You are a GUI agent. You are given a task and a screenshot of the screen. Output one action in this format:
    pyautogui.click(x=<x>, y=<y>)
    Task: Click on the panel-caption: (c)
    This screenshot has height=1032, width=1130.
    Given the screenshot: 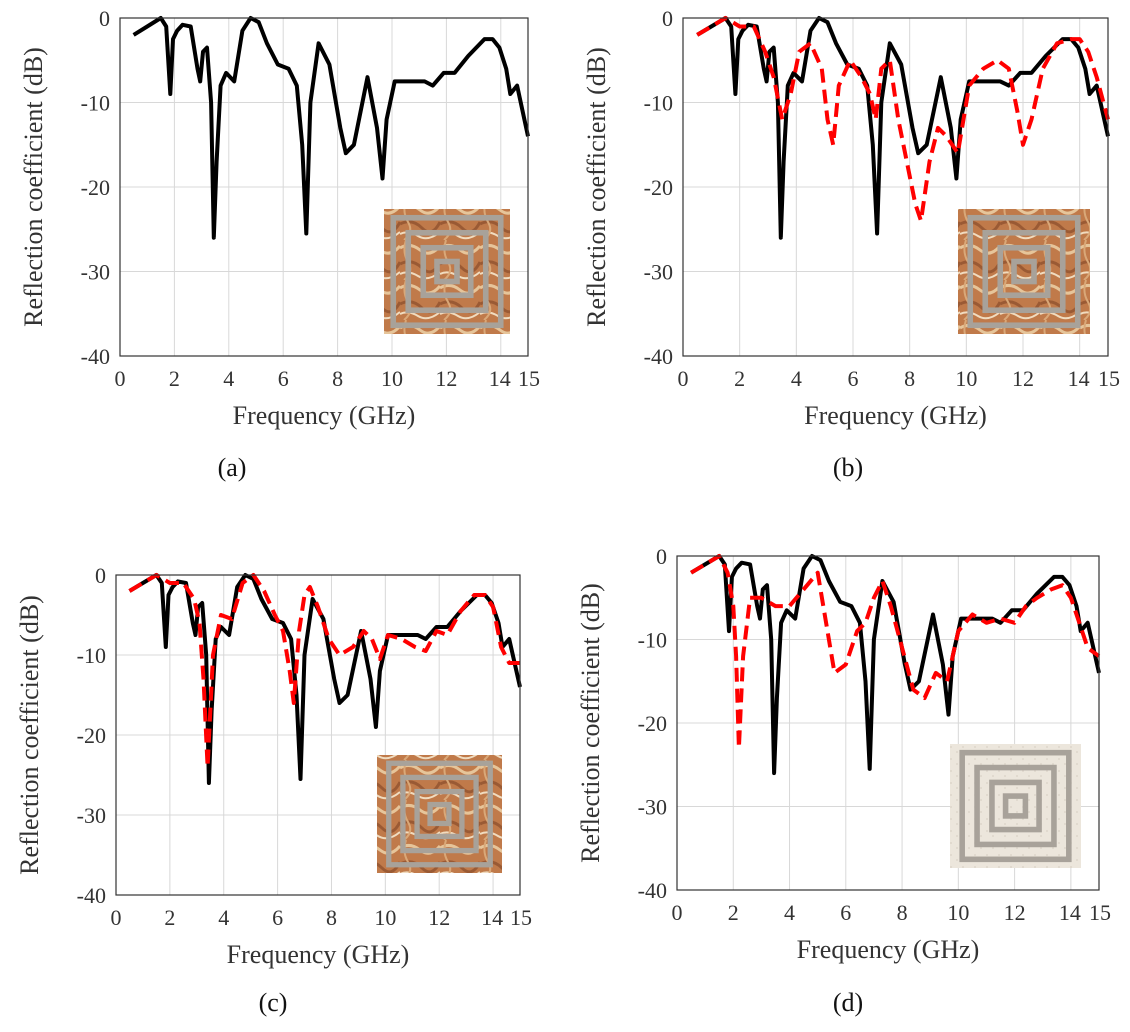 What is the action you would take?
    pyautogui.click(x=273, y=1002)
    